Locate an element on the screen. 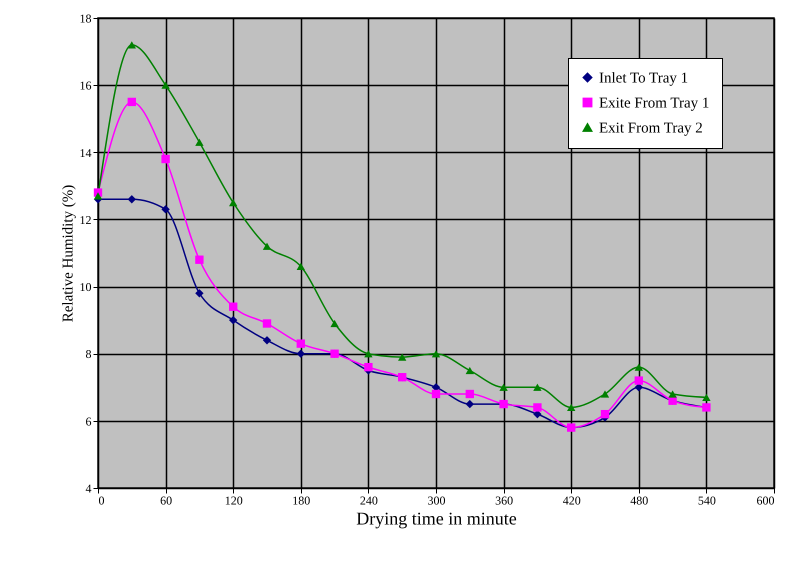  x-tick-label: 300 is located at coordinates (437, 501).